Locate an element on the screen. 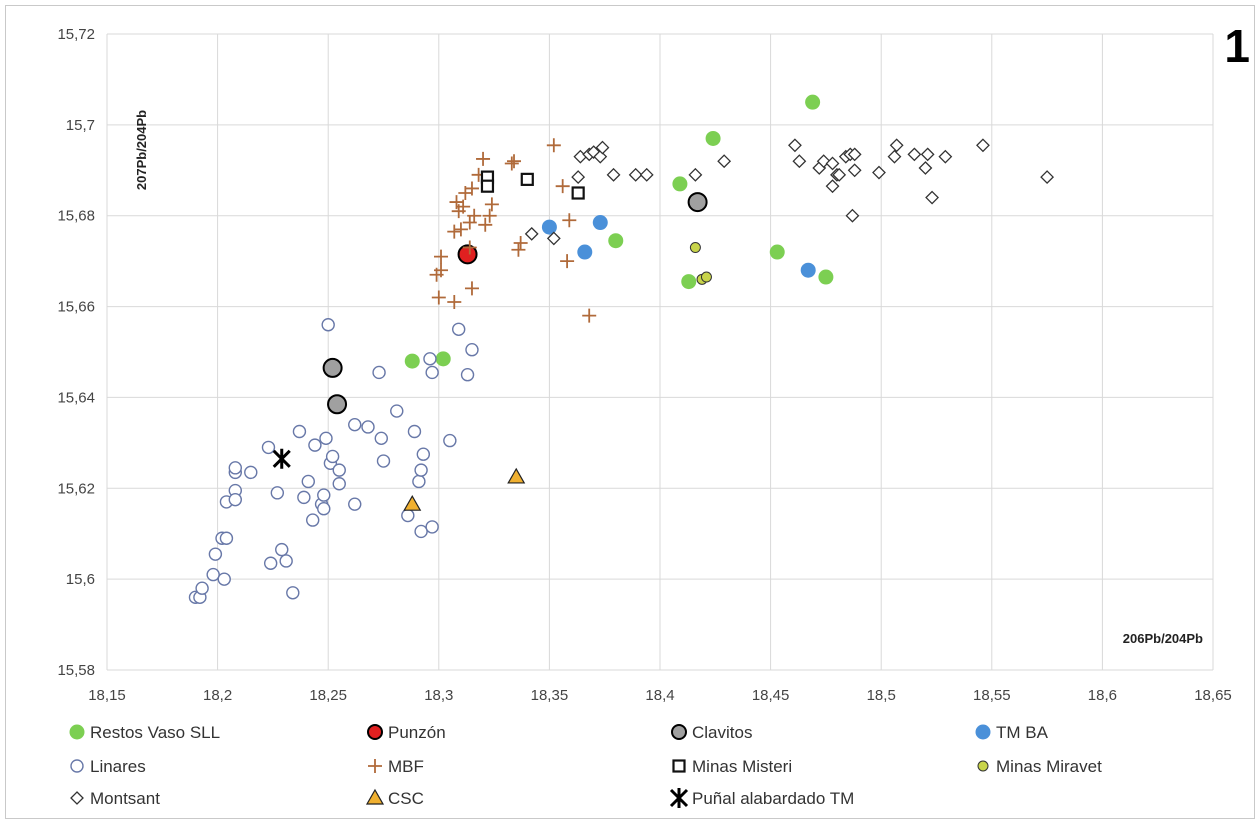 The width and height of the screenshot is (1260, 825). panel-number: 1 is located at coordinates (1237, 46).